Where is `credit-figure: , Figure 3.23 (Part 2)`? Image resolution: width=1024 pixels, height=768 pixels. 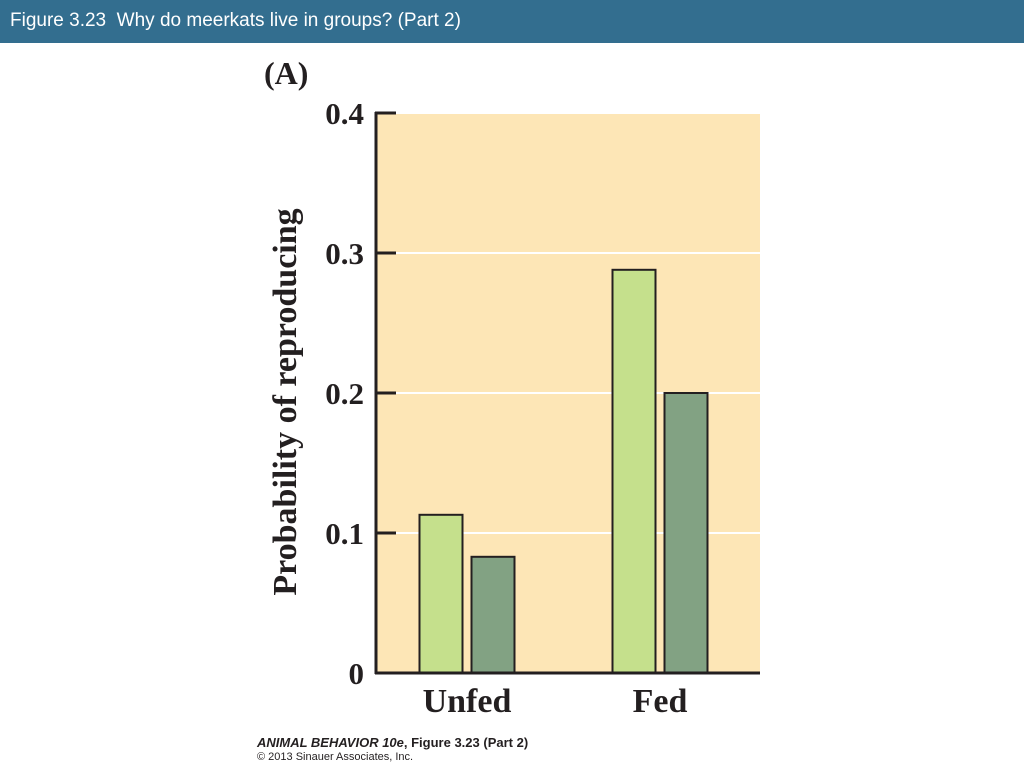
credit-figure: , Figure 3.23 (Part 2) is located at coordinates (466, 742).